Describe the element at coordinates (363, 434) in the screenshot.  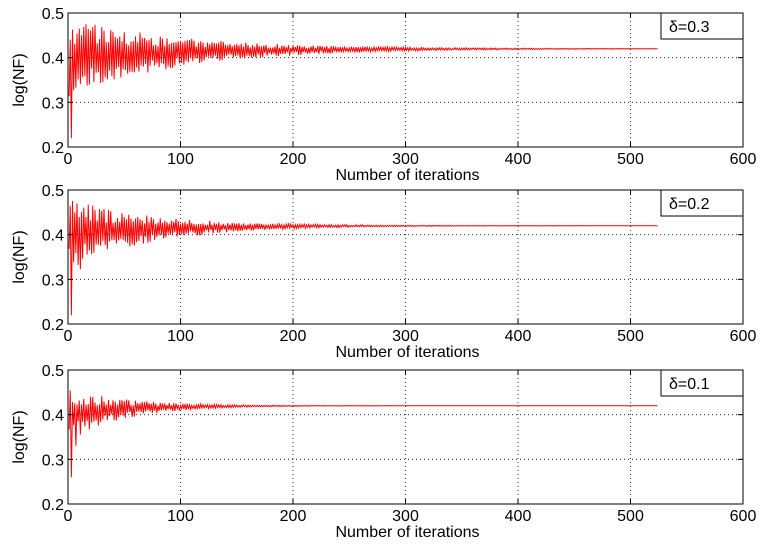
I see `data-line` at that location.